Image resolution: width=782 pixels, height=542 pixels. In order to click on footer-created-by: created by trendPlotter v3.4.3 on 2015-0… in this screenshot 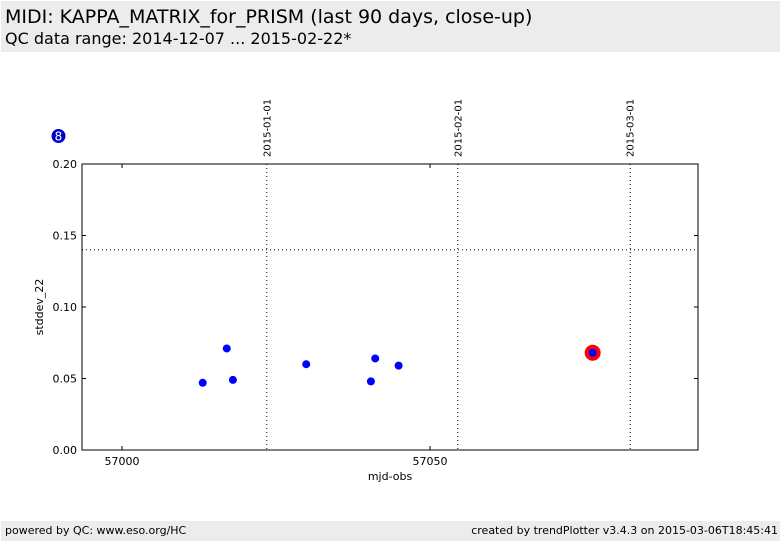, I will do `click(624, 530)`.